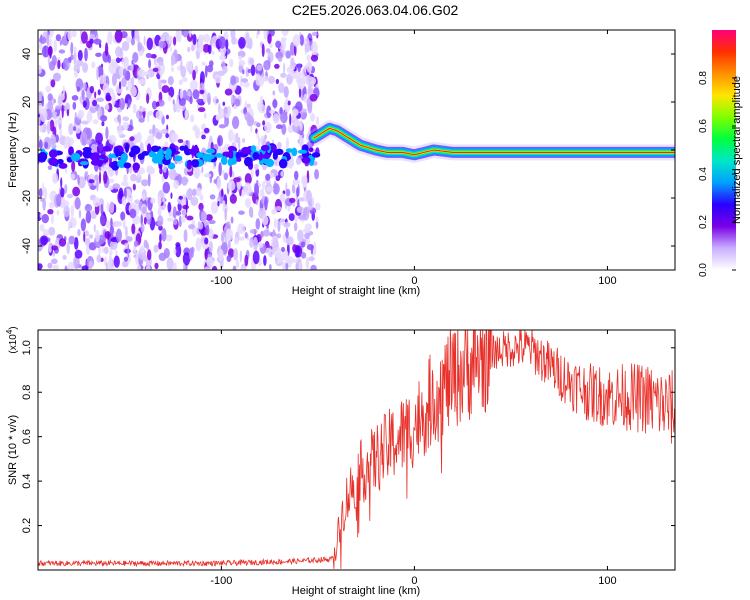 The width and height of the screenshot is (750, 600). Describe the element at coordinates (703, 270) in the screenshot. I see `colorbar-tick-label: 0.0` at that location.